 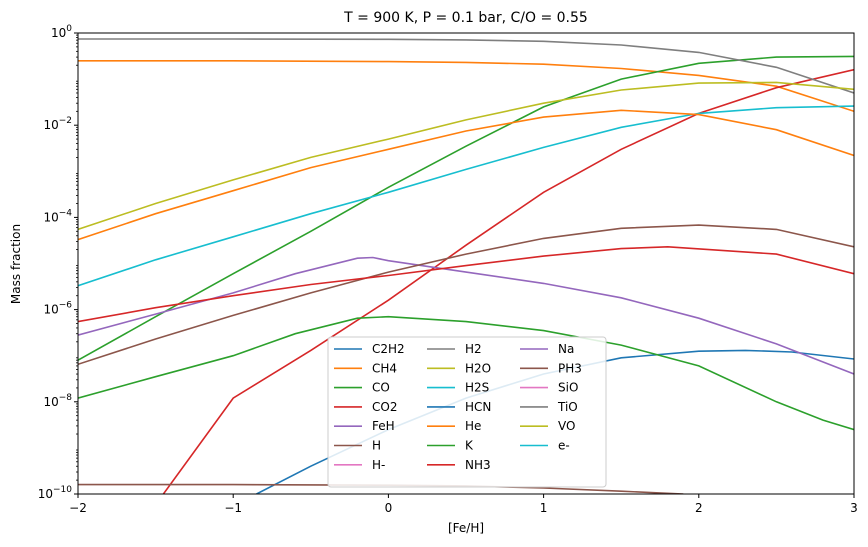 I want to click on legend-label-sio: SiO, so click(x=568, y=388).